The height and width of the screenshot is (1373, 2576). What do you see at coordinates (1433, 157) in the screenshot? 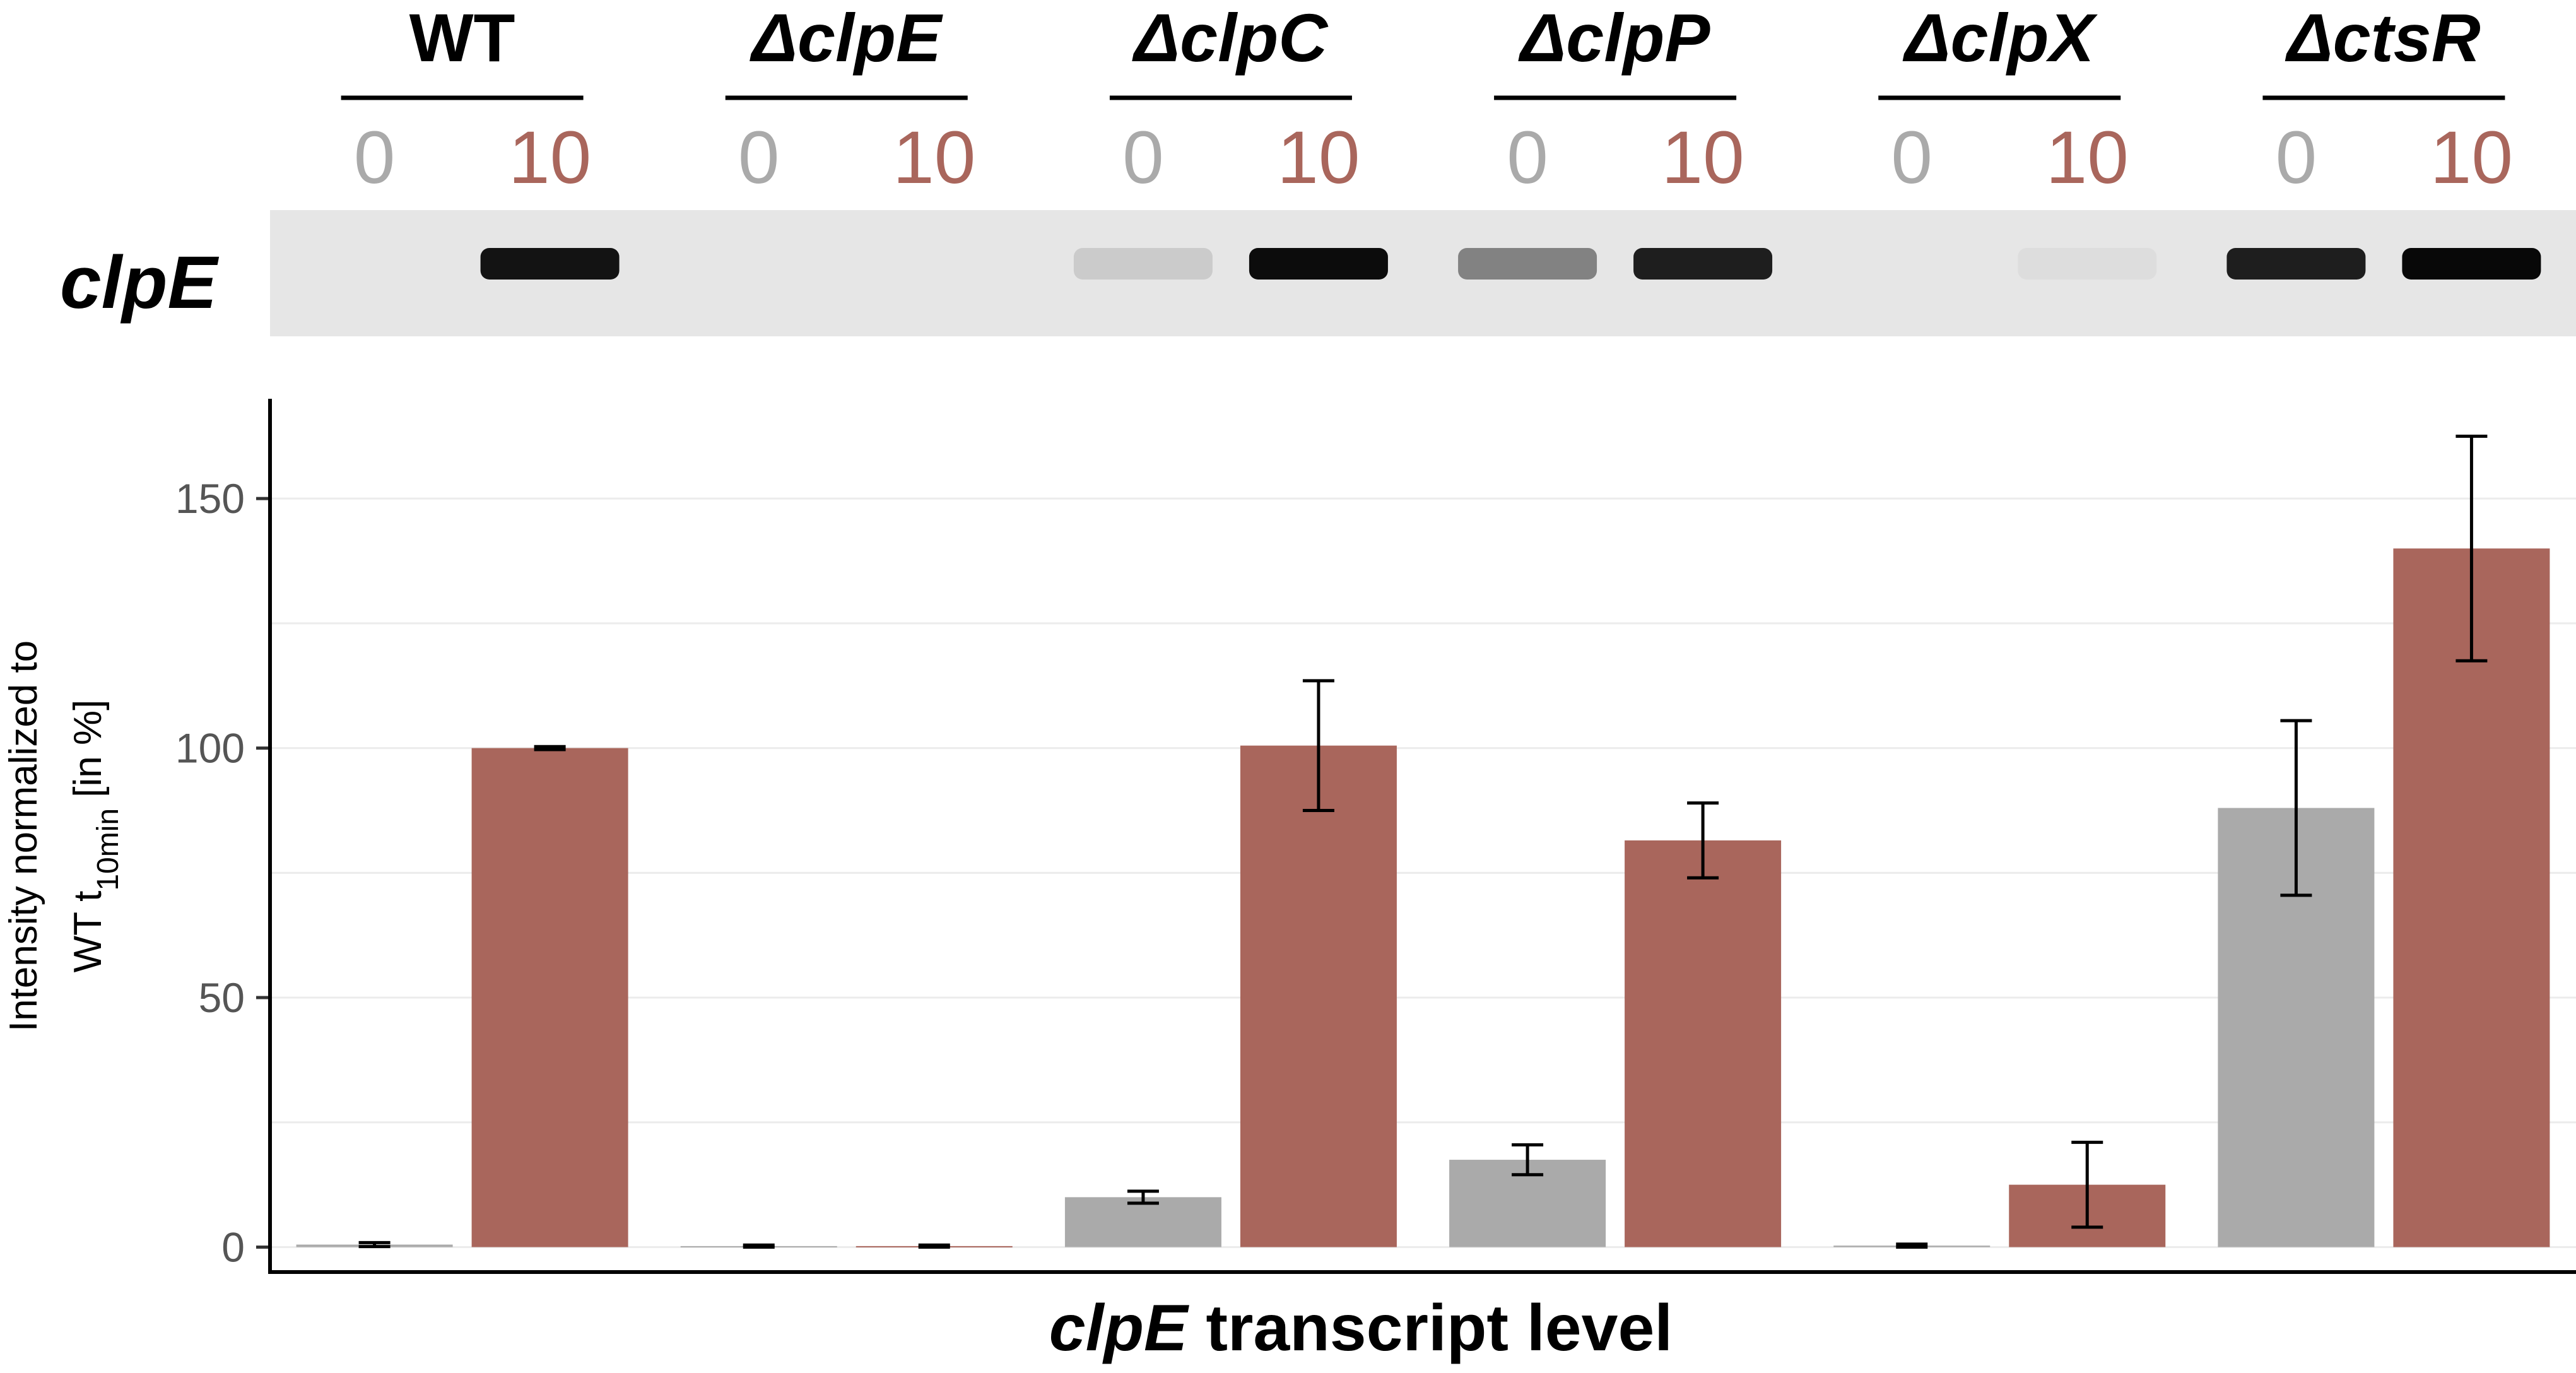
I see `time-labels: 0 10 0 10 0 10 0 10 0 10 0 10` at bounding box center [1433, 157].